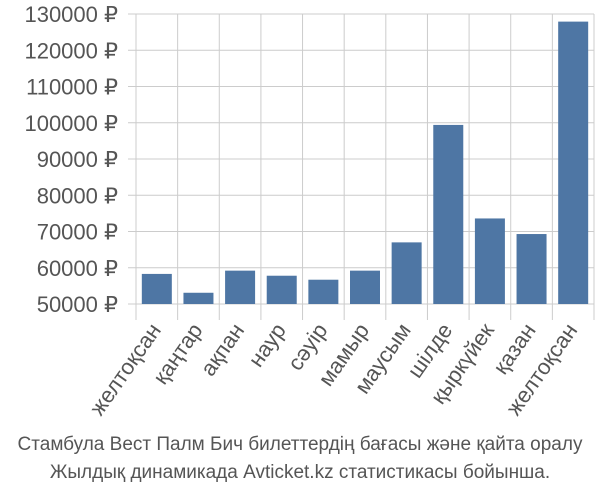  What do you see at coordinates (71, 50) in the screenshot?
I see `y-tick-label: 120000 ₽` at bounding box center [71, 50].